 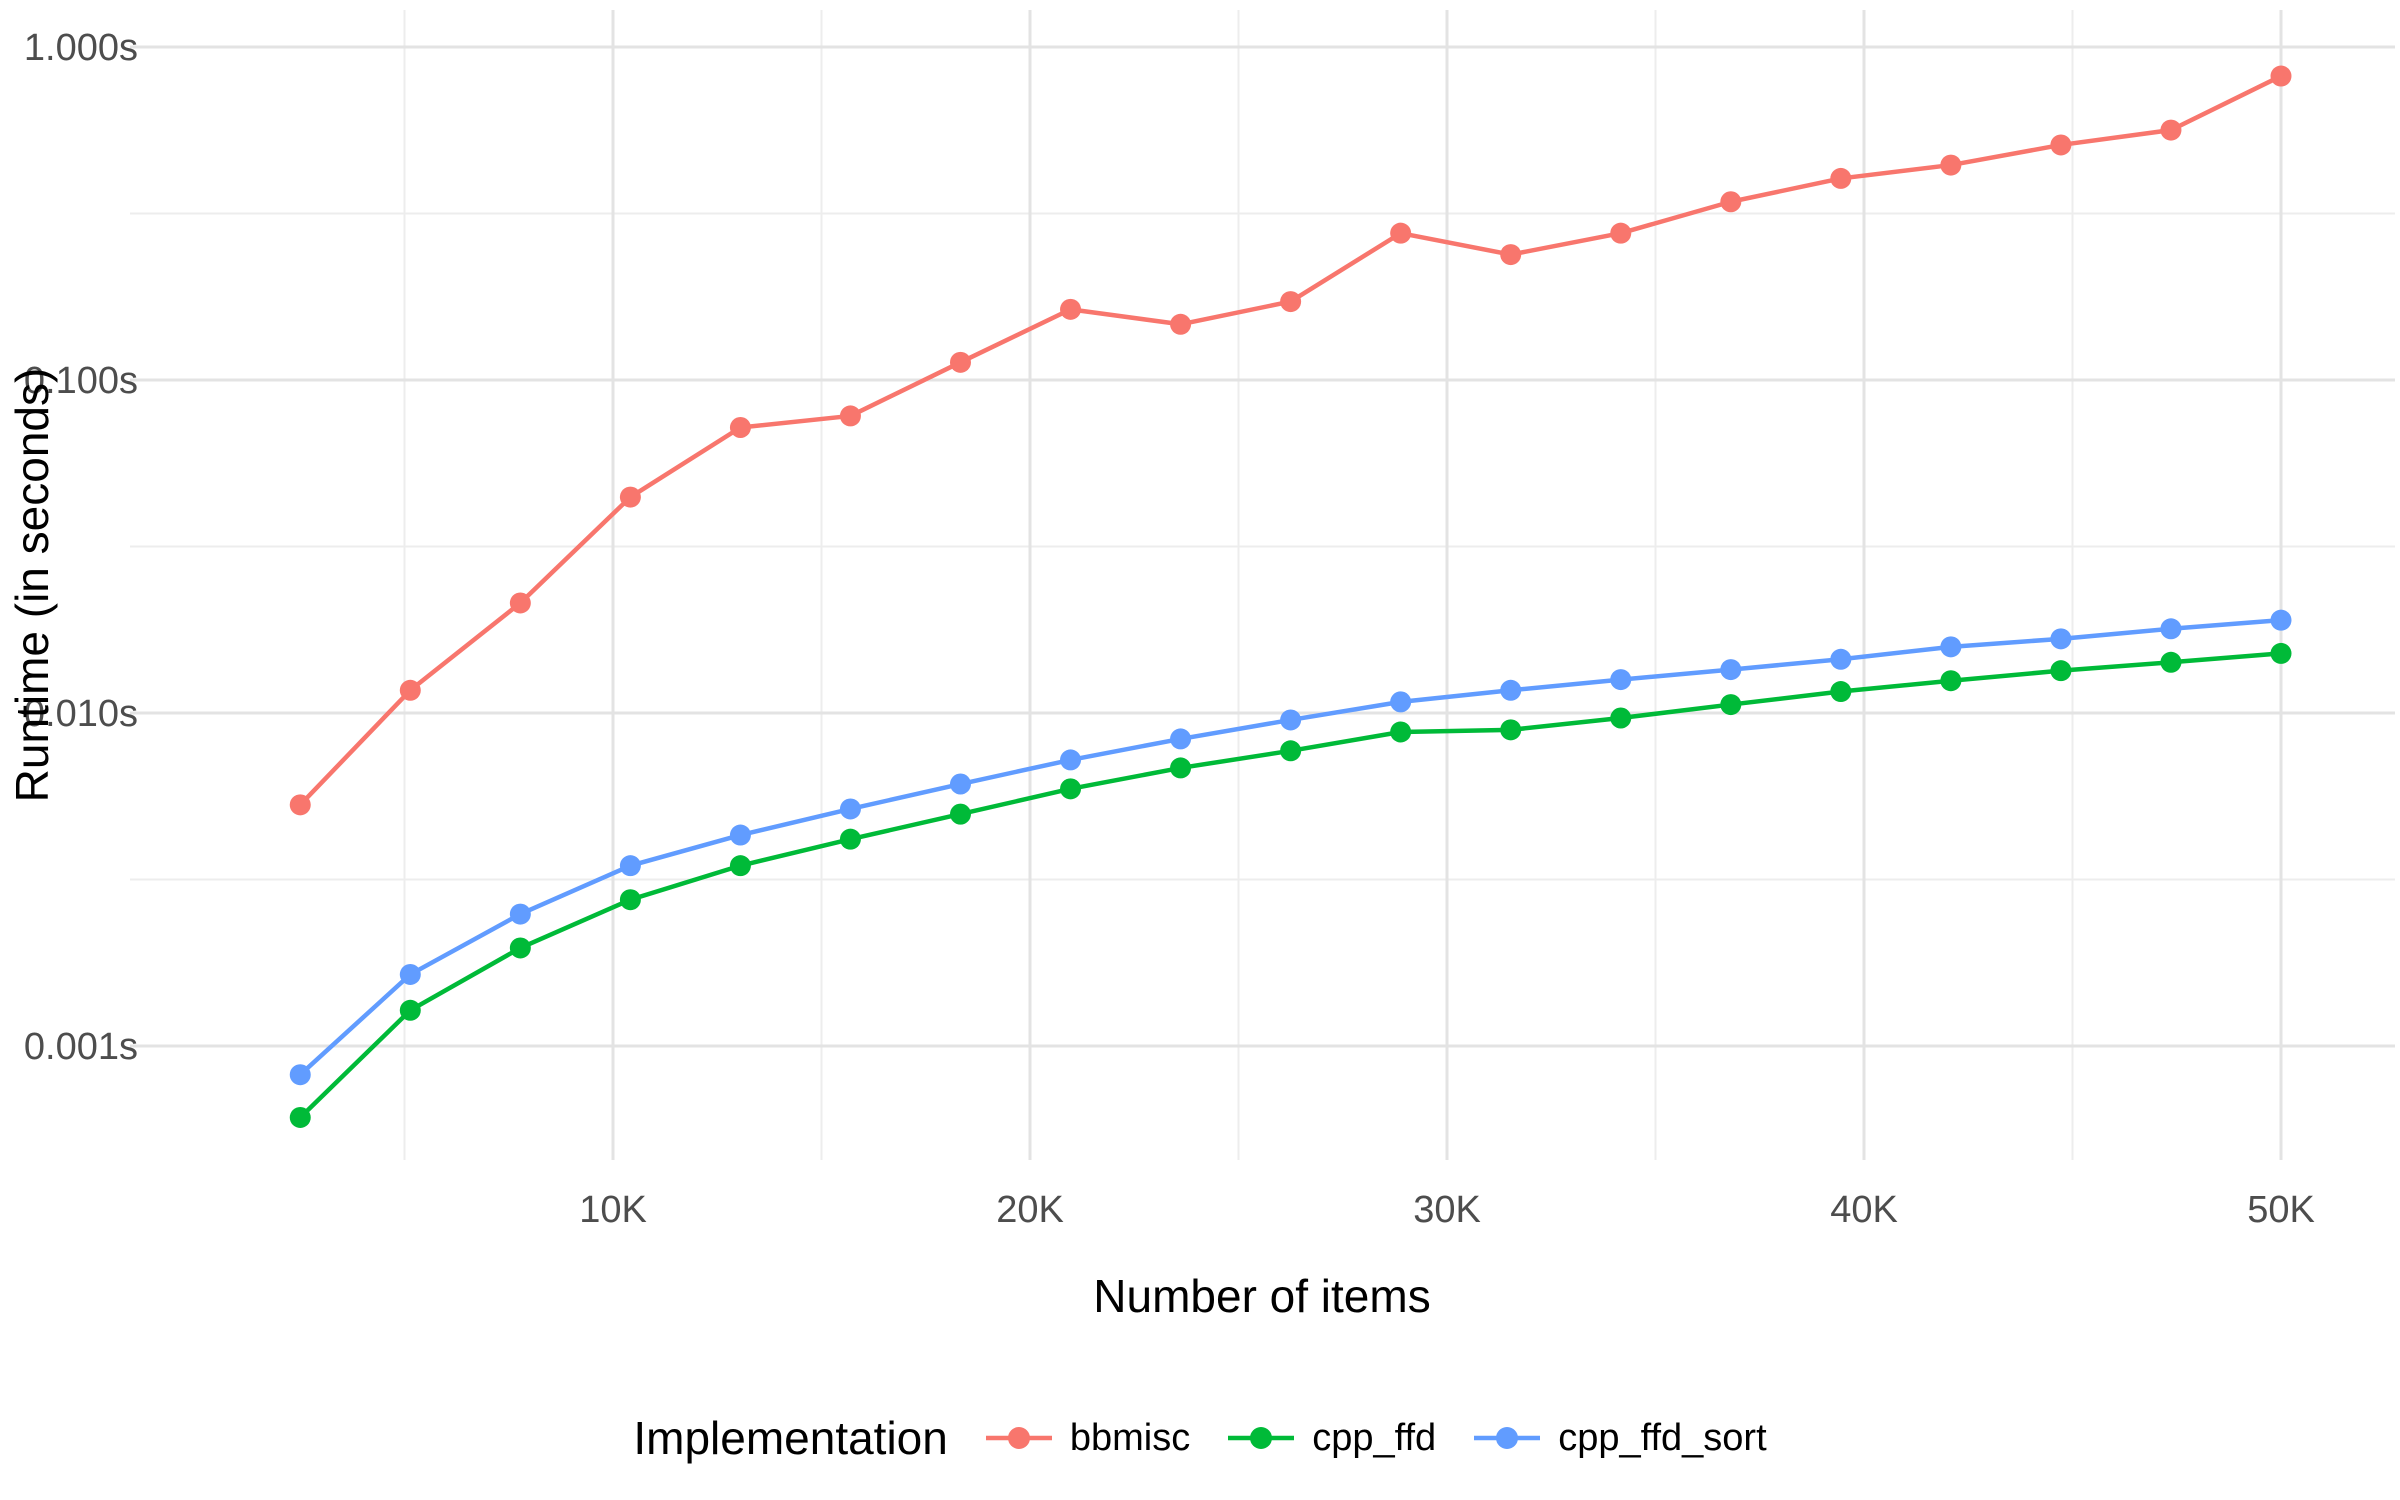 I want to click on y-tick-label: 0.001s, so click(x=81, y=1047).